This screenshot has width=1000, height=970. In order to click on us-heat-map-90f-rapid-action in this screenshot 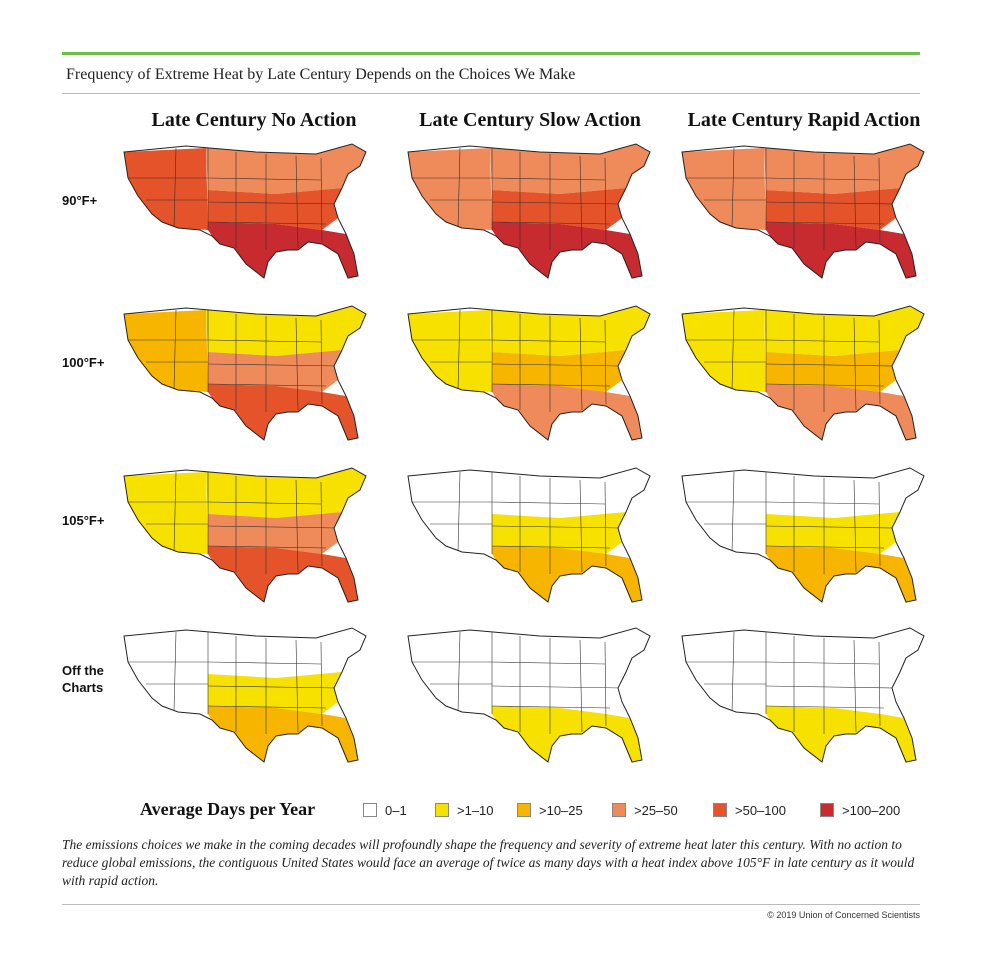, I will do `click(805, 212)`.